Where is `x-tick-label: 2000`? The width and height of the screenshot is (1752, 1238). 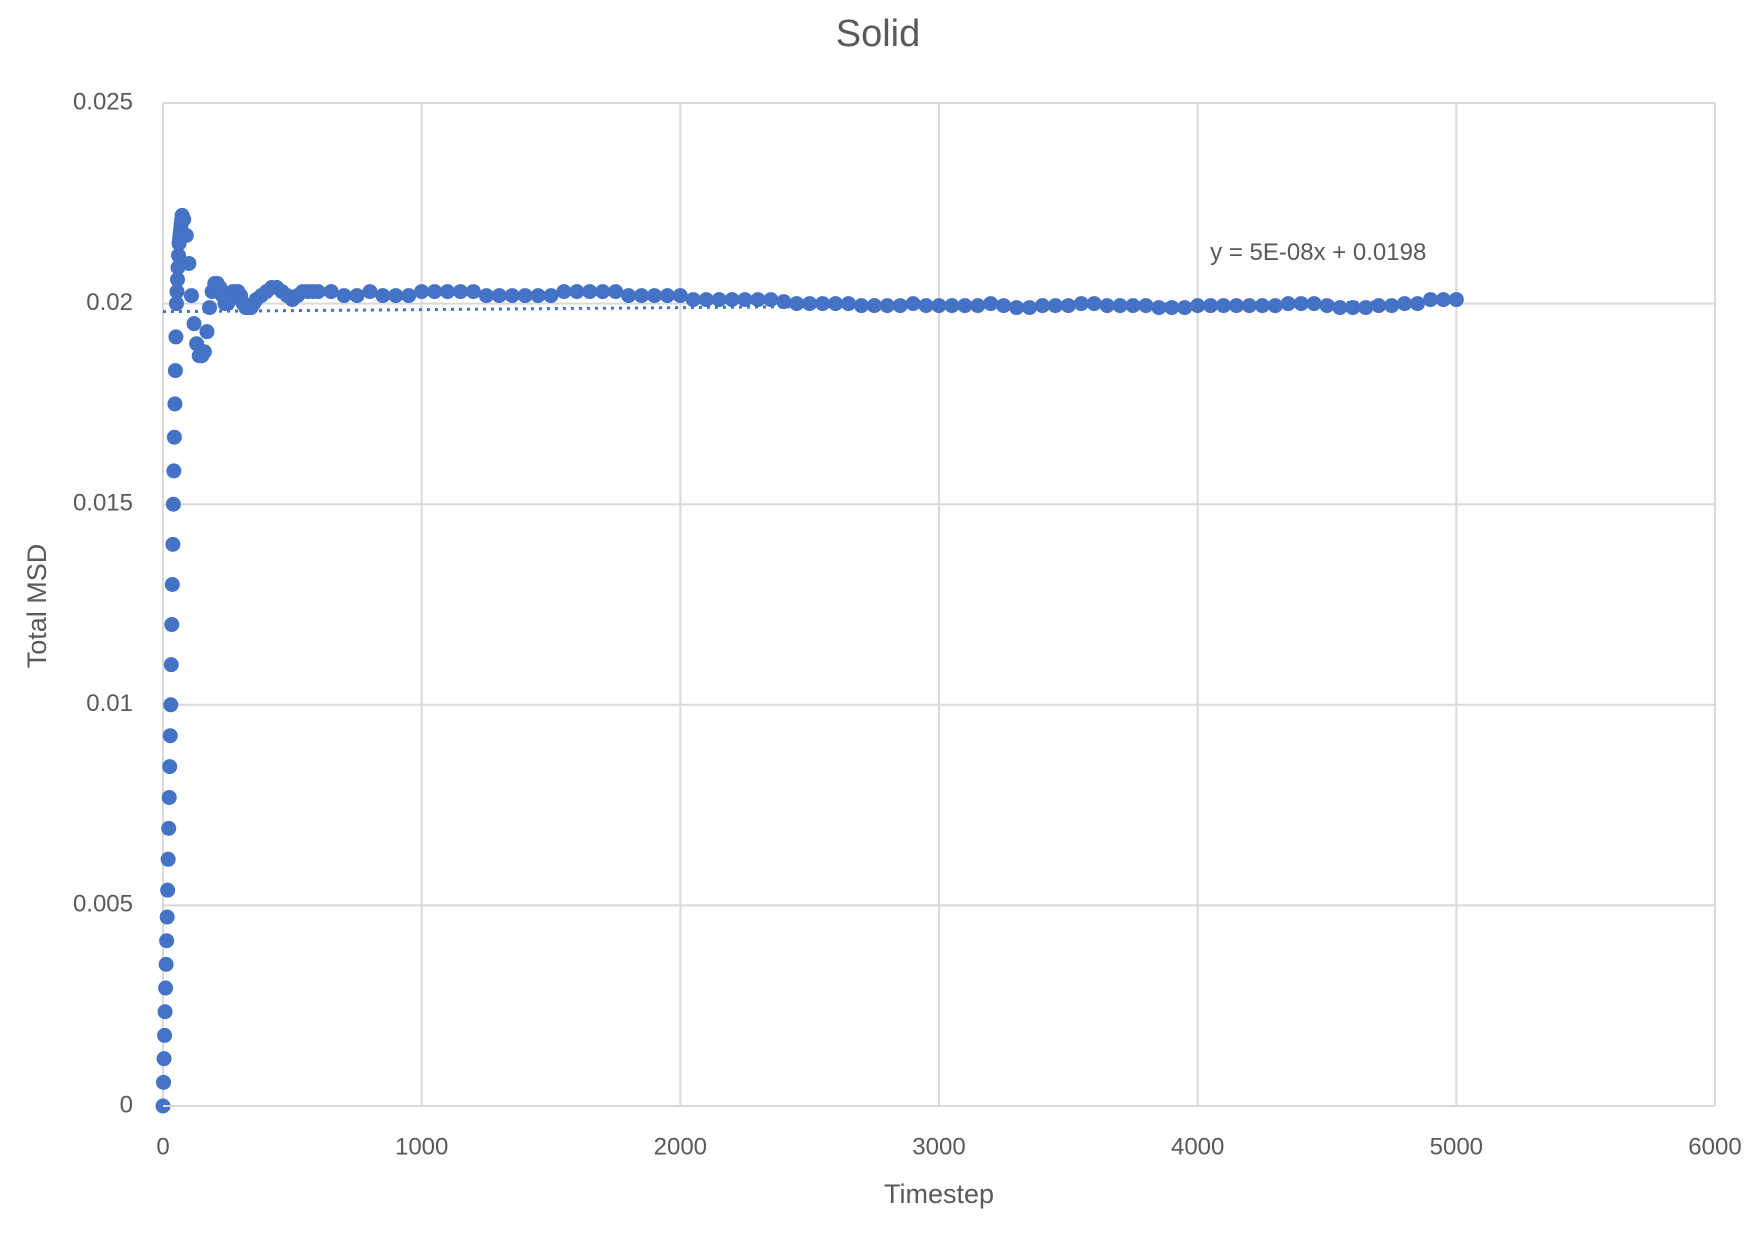
x-tick-label: 2000 is located at coordinates (680, 1146).